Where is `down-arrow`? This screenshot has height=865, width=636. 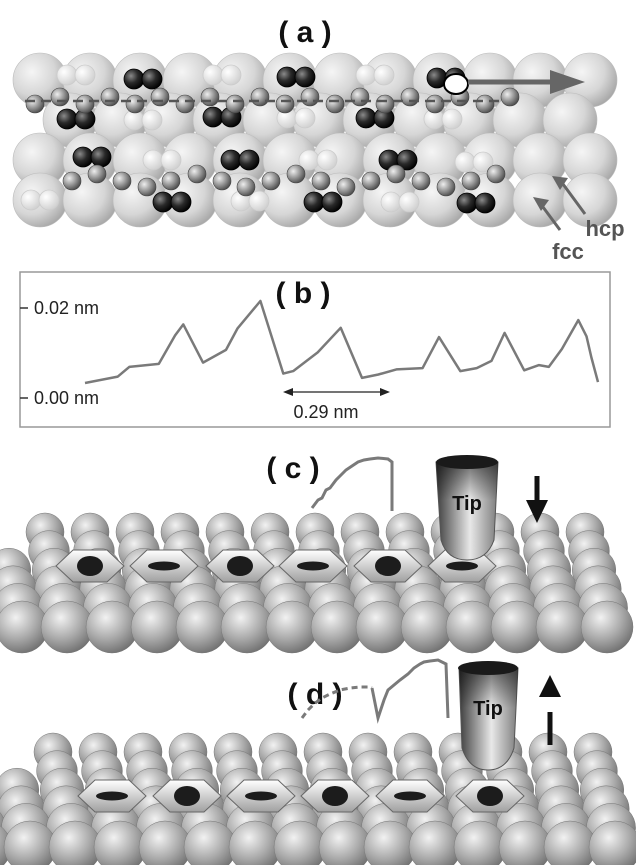 down-arrow is located at coordinates (537, 499).